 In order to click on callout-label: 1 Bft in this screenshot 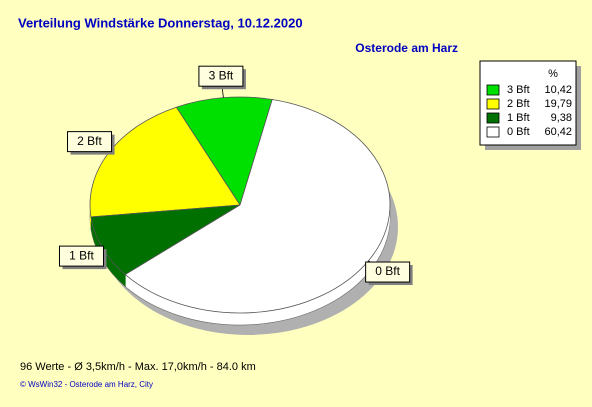, I will do `click(81, 255)`.